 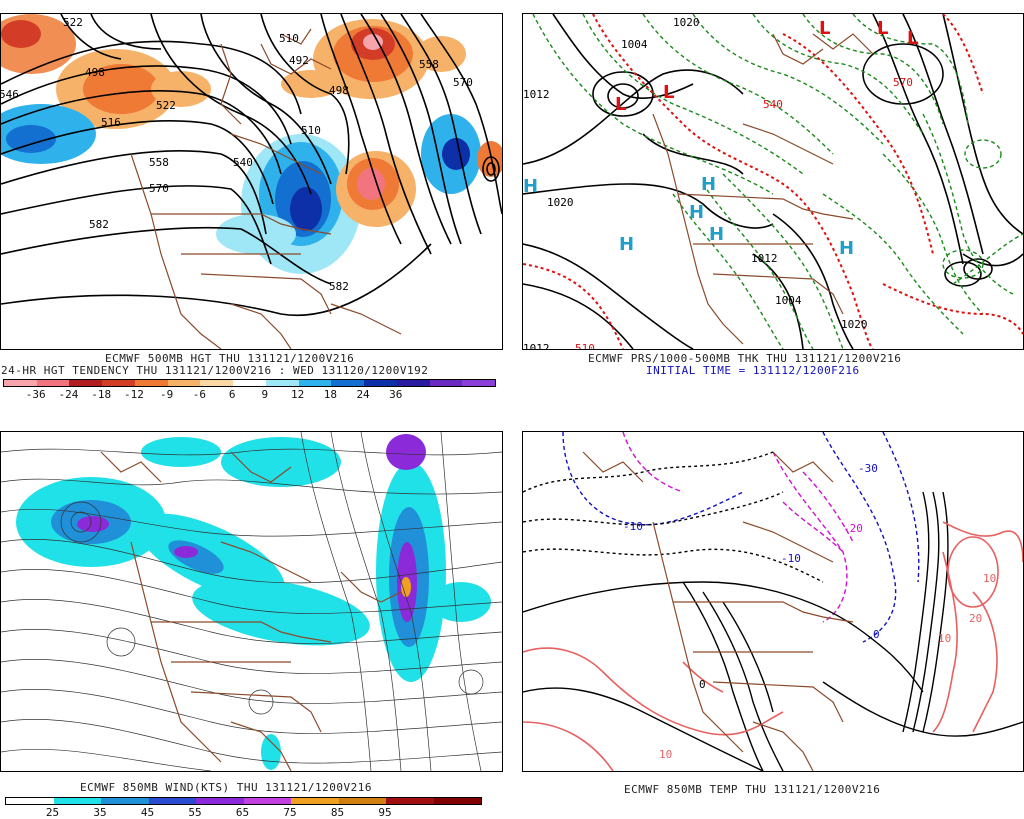 I want to click on high-pressure-markers: H H H H H H, so click(x=688, y=216).